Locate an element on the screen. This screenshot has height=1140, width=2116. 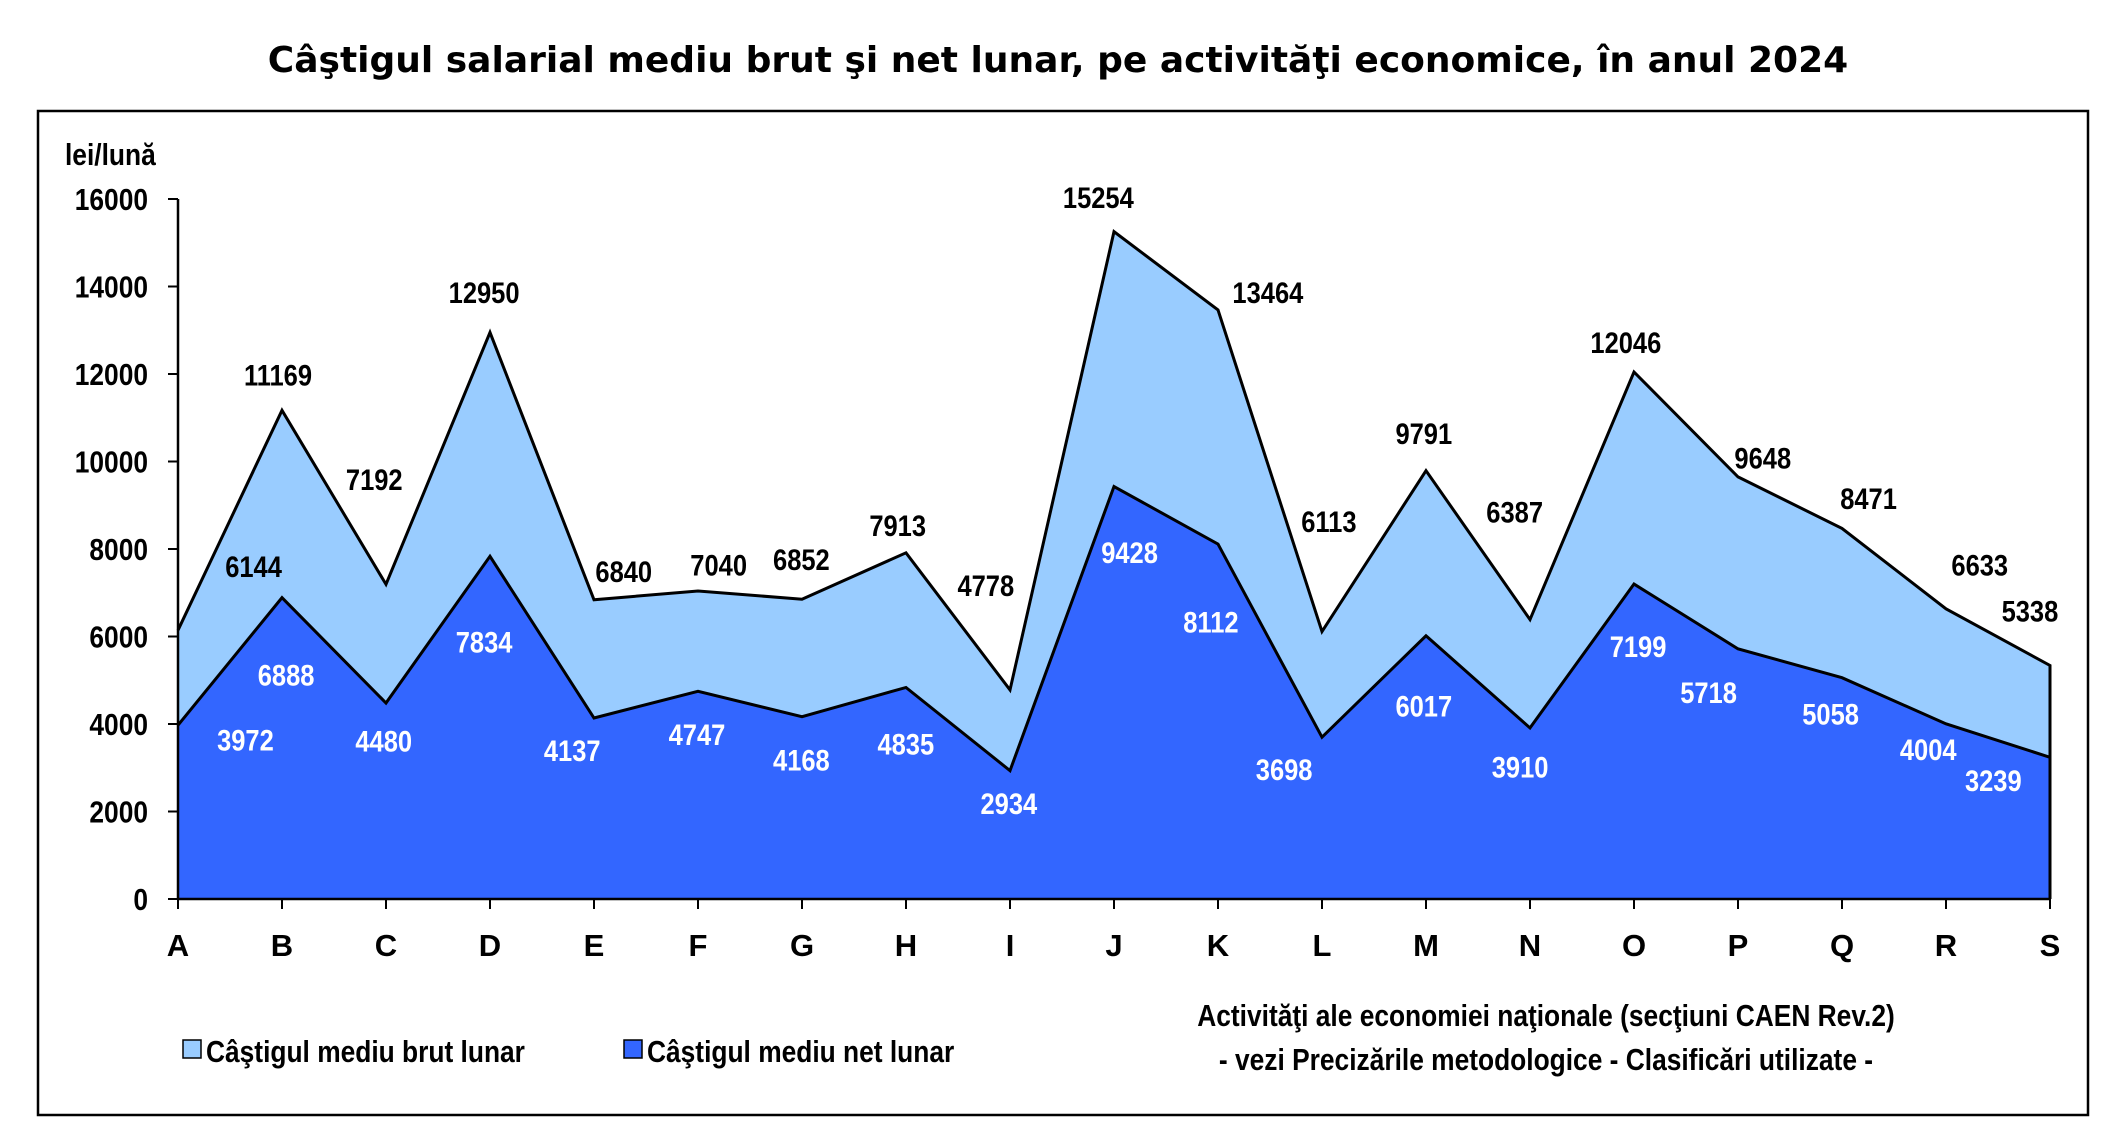
data-label-brut: 11169 is located at coordinates (278, 375).